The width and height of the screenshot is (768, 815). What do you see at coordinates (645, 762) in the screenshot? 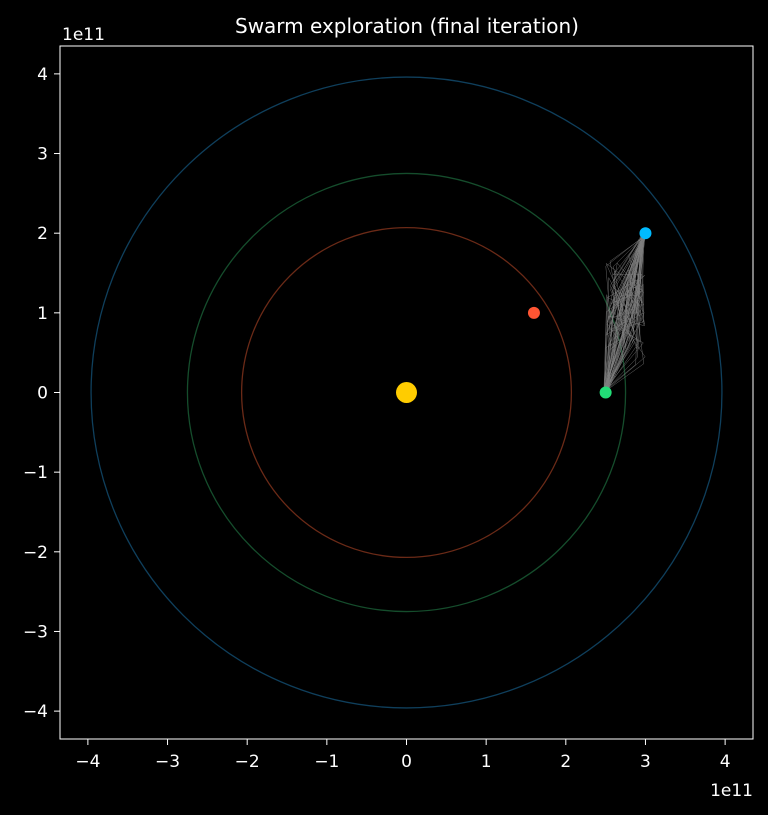
I see `x-tick-label: 3` at bounding box center [645, 762].